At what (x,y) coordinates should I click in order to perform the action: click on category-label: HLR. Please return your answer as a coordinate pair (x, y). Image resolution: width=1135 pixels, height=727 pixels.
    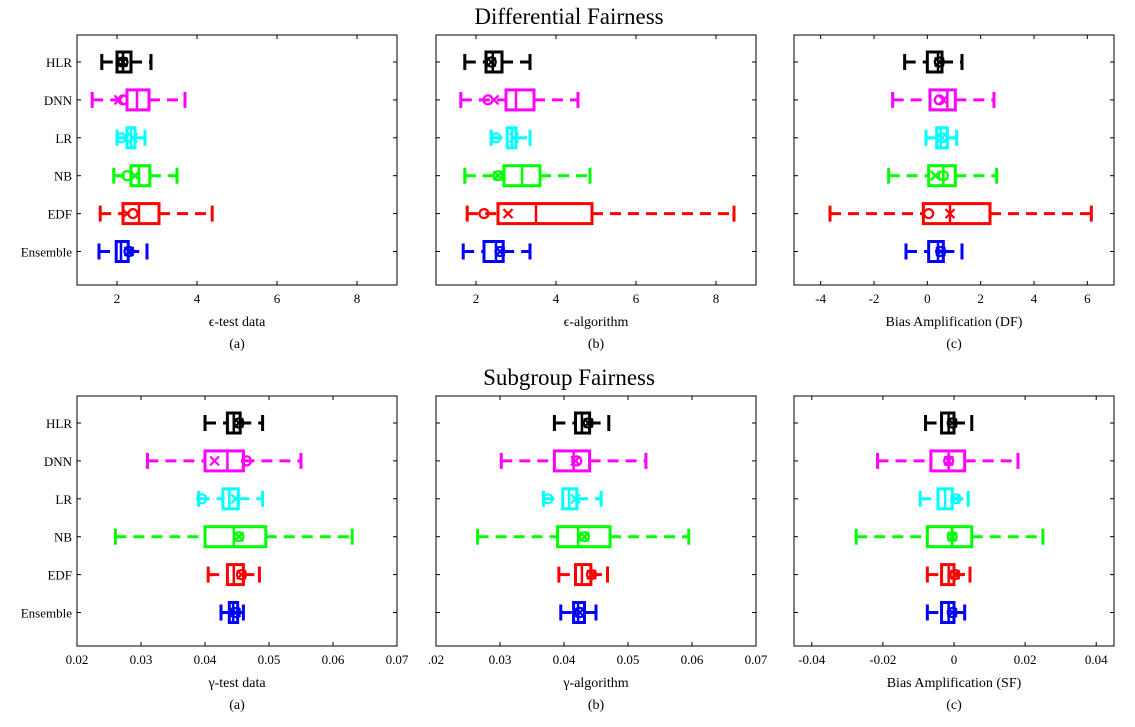
    Looking at the image, I should click on (59, 62).